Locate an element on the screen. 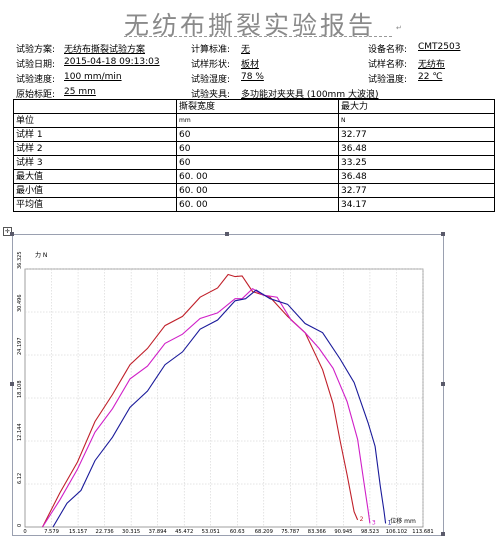 This screenshot has width=500, height=544. info-label: 计算标准: is located at coordinates (211, 50).